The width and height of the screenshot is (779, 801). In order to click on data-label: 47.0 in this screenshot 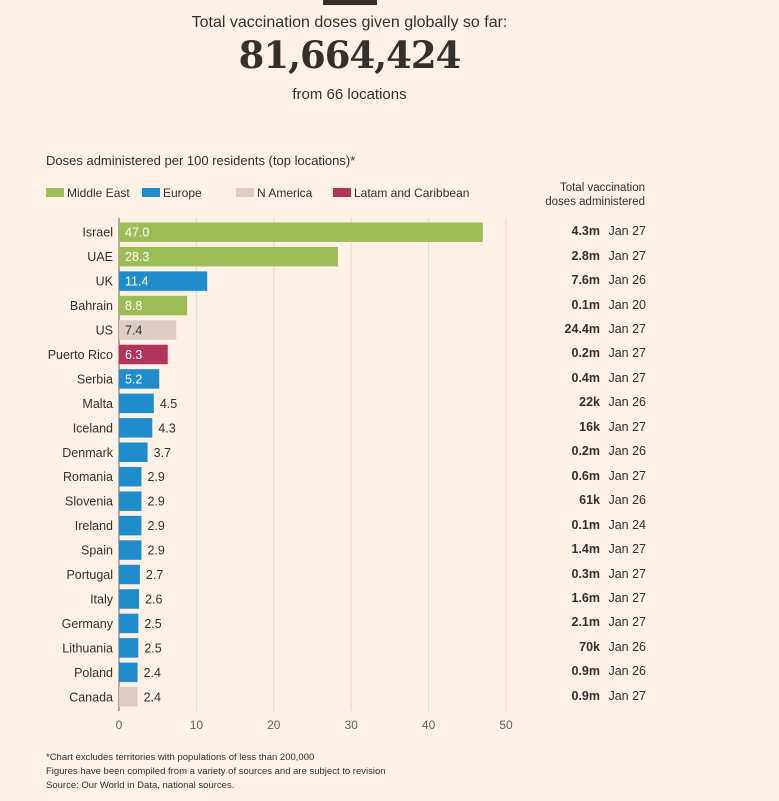, I will do `click(137, 233)`.